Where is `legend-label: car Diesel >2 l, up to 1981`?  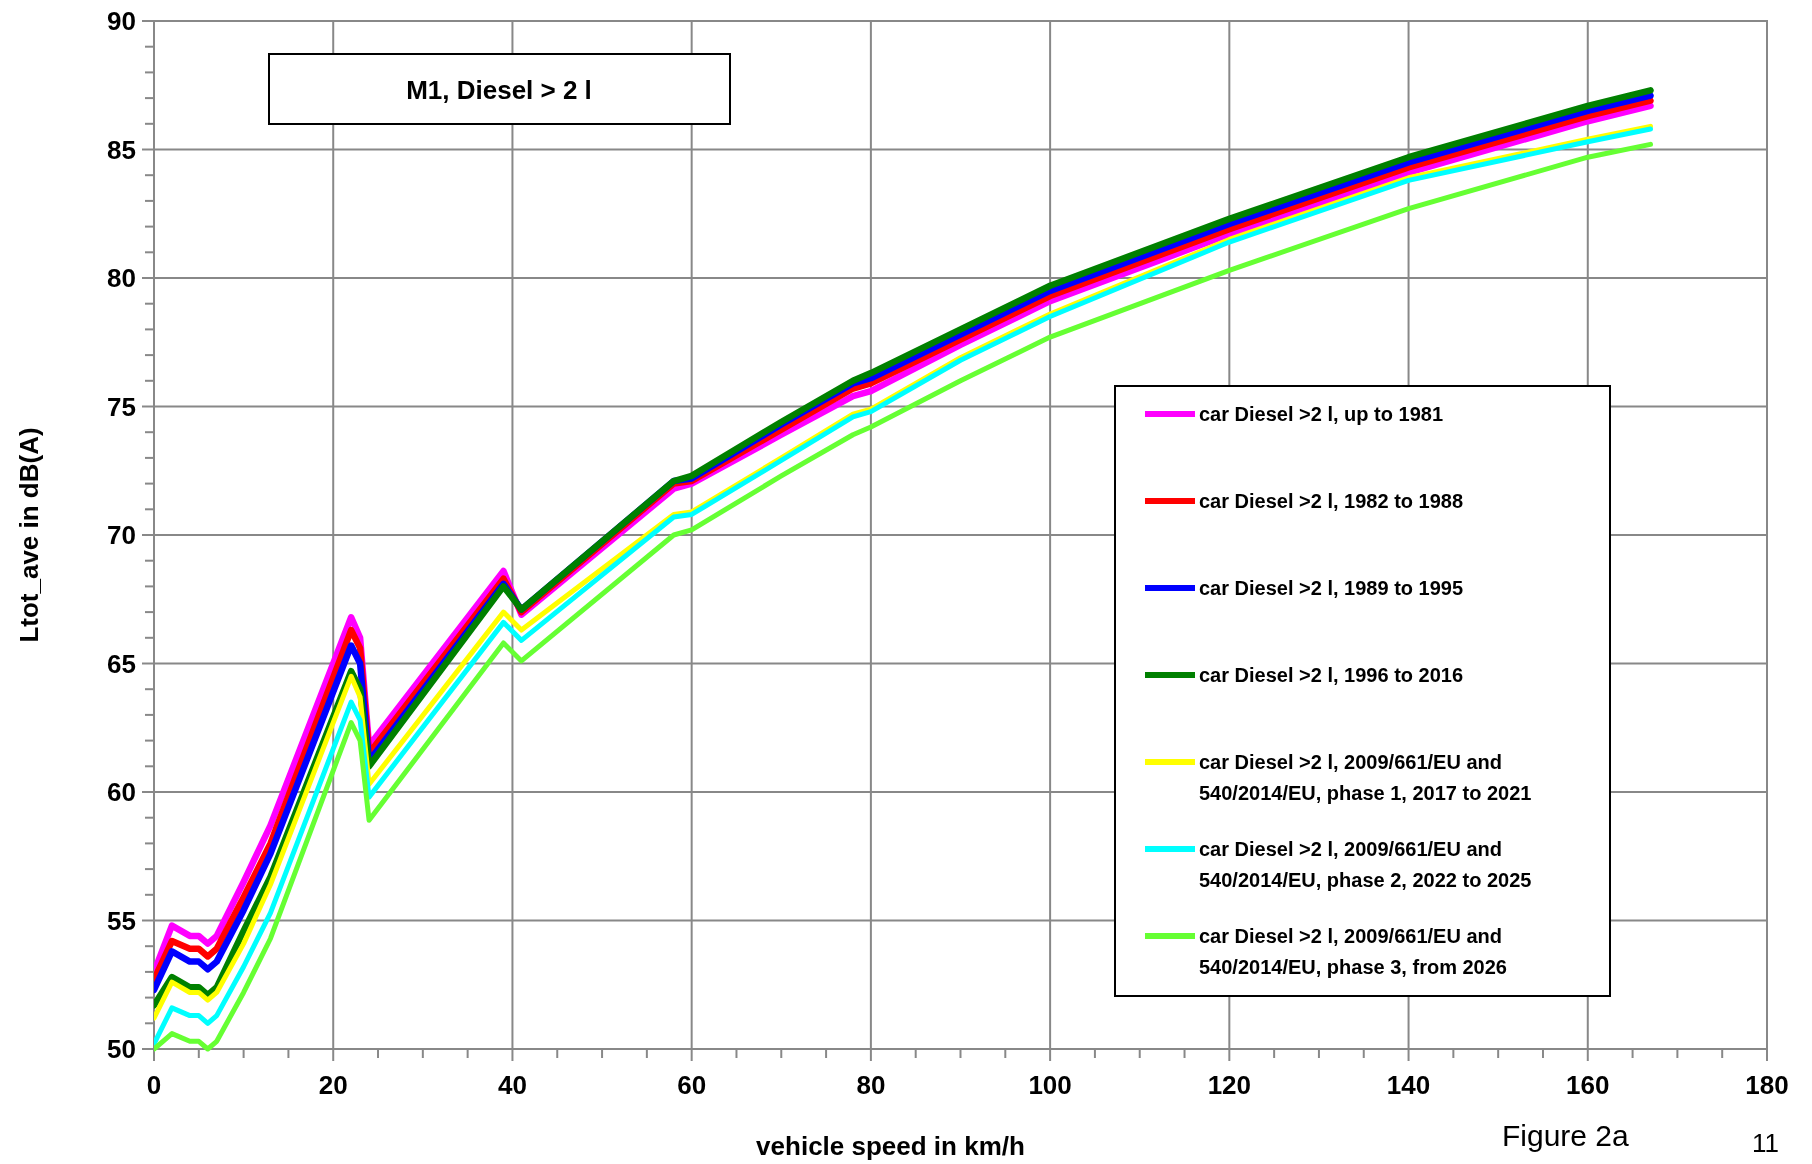 legend-label: car Diesel >2 l, up to 1981 is located at coordinates (1321, 414).